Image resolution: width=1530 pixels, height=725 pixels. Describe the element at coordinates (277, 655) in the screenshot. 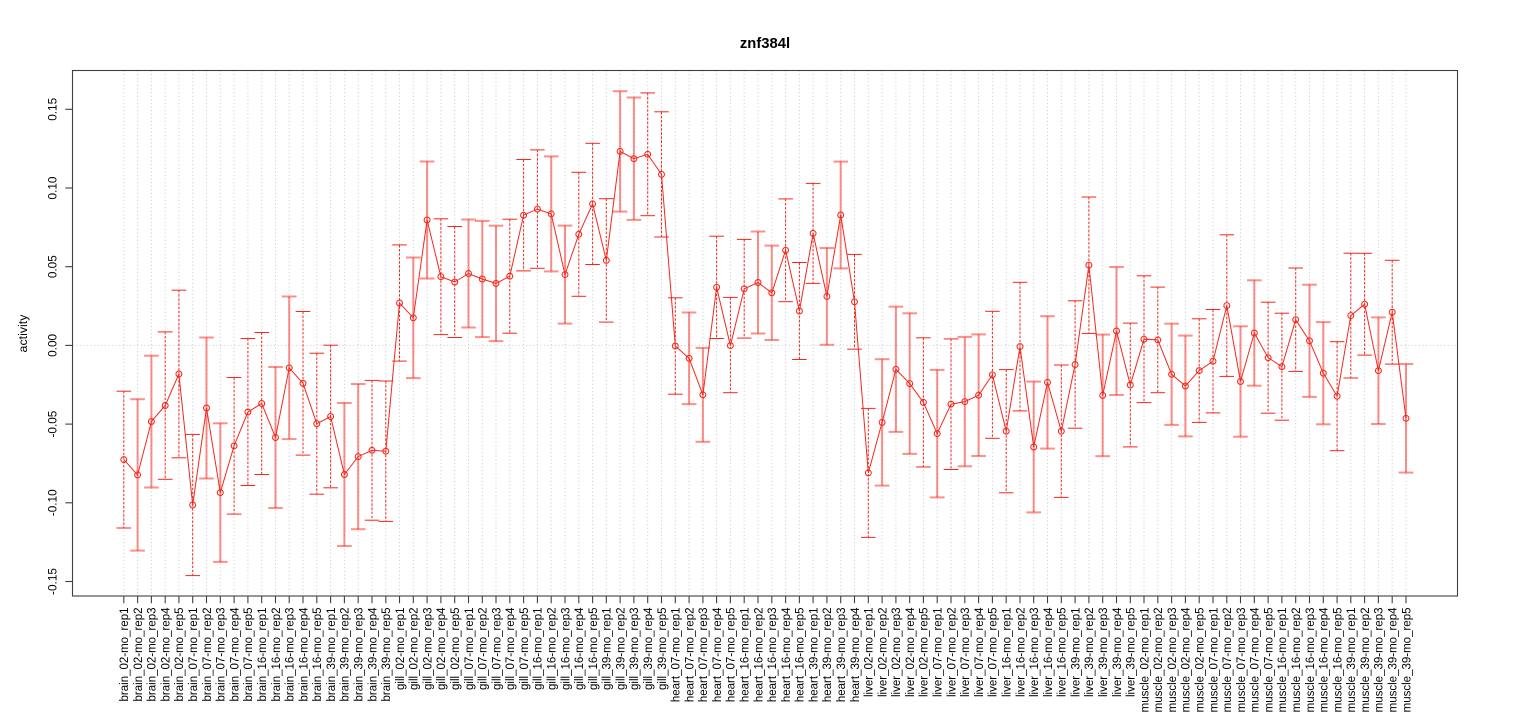

I see `svg-text: brain_16-mo_rep2` at that location.